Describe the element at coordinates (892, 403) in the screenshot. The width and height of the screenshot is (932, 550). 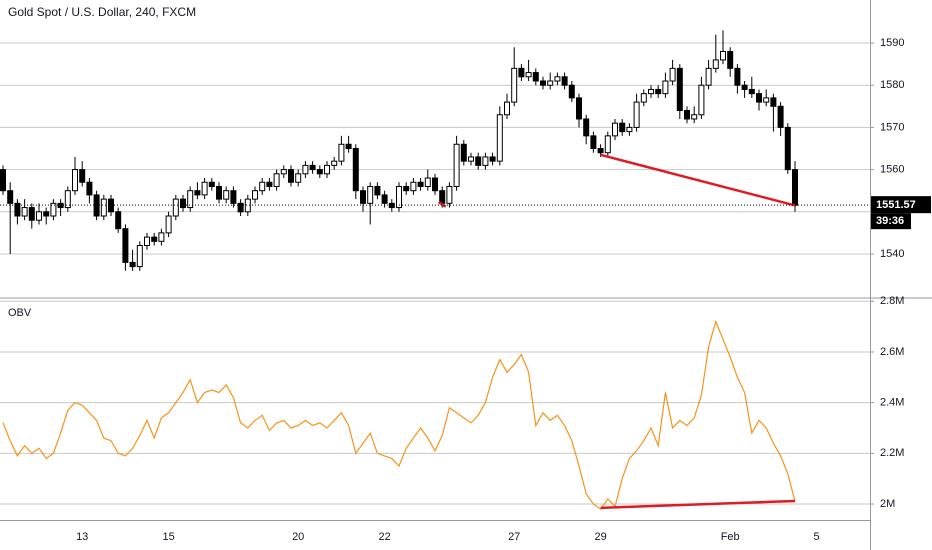
I see `y-tick-label: 2.4M` at that location.